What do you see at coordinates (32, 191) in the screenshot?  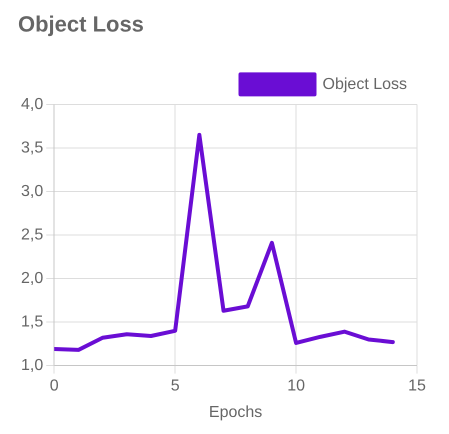 I see `y-tick-label: 3,0` at bounding box center [32, 191].